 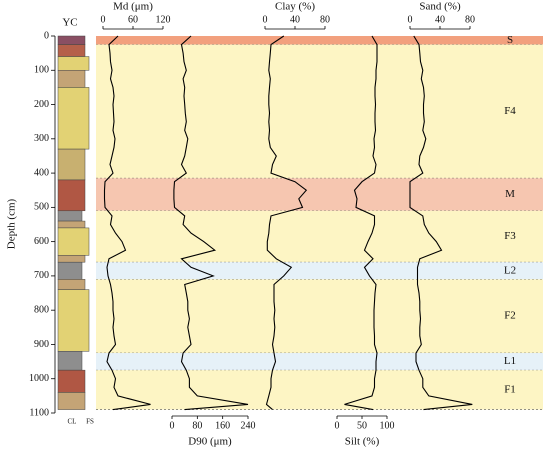 I want to click on x-axis-title: Md (μm), so click(x=133, y=7).